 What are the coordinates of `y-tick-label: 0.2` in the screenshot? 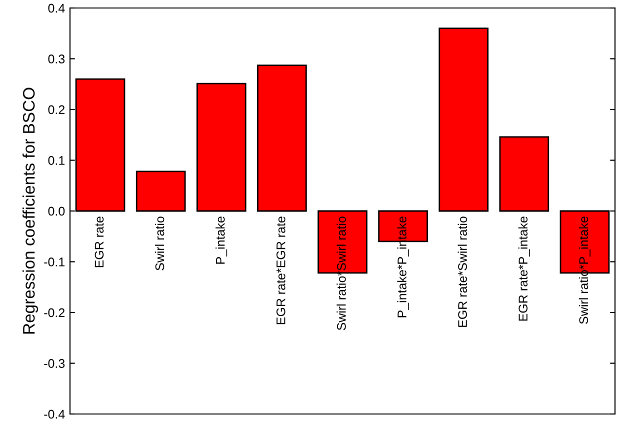 It's located at (56, 109).